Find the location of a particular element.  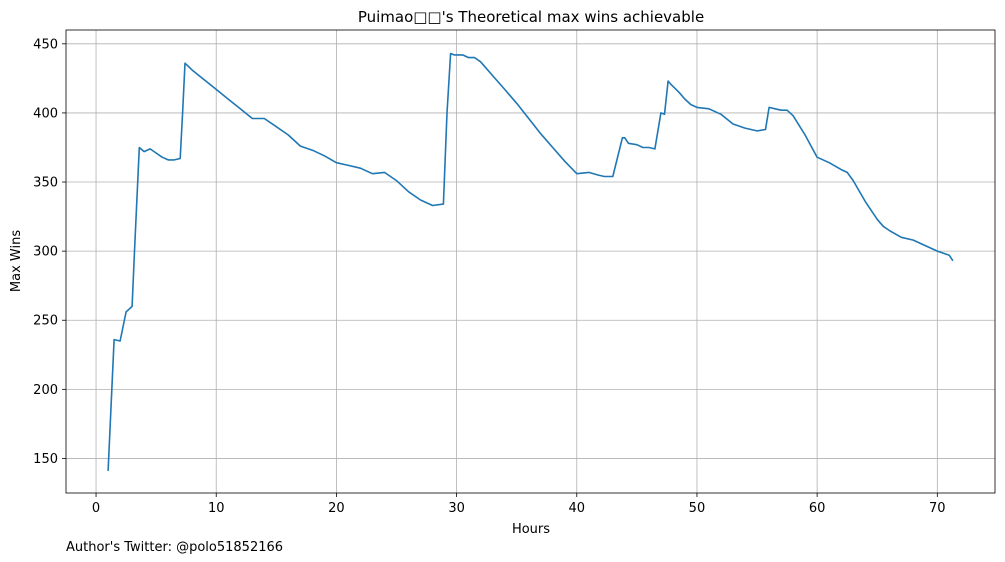

y-tick-label: 350 is located at coordinates (45, 183).